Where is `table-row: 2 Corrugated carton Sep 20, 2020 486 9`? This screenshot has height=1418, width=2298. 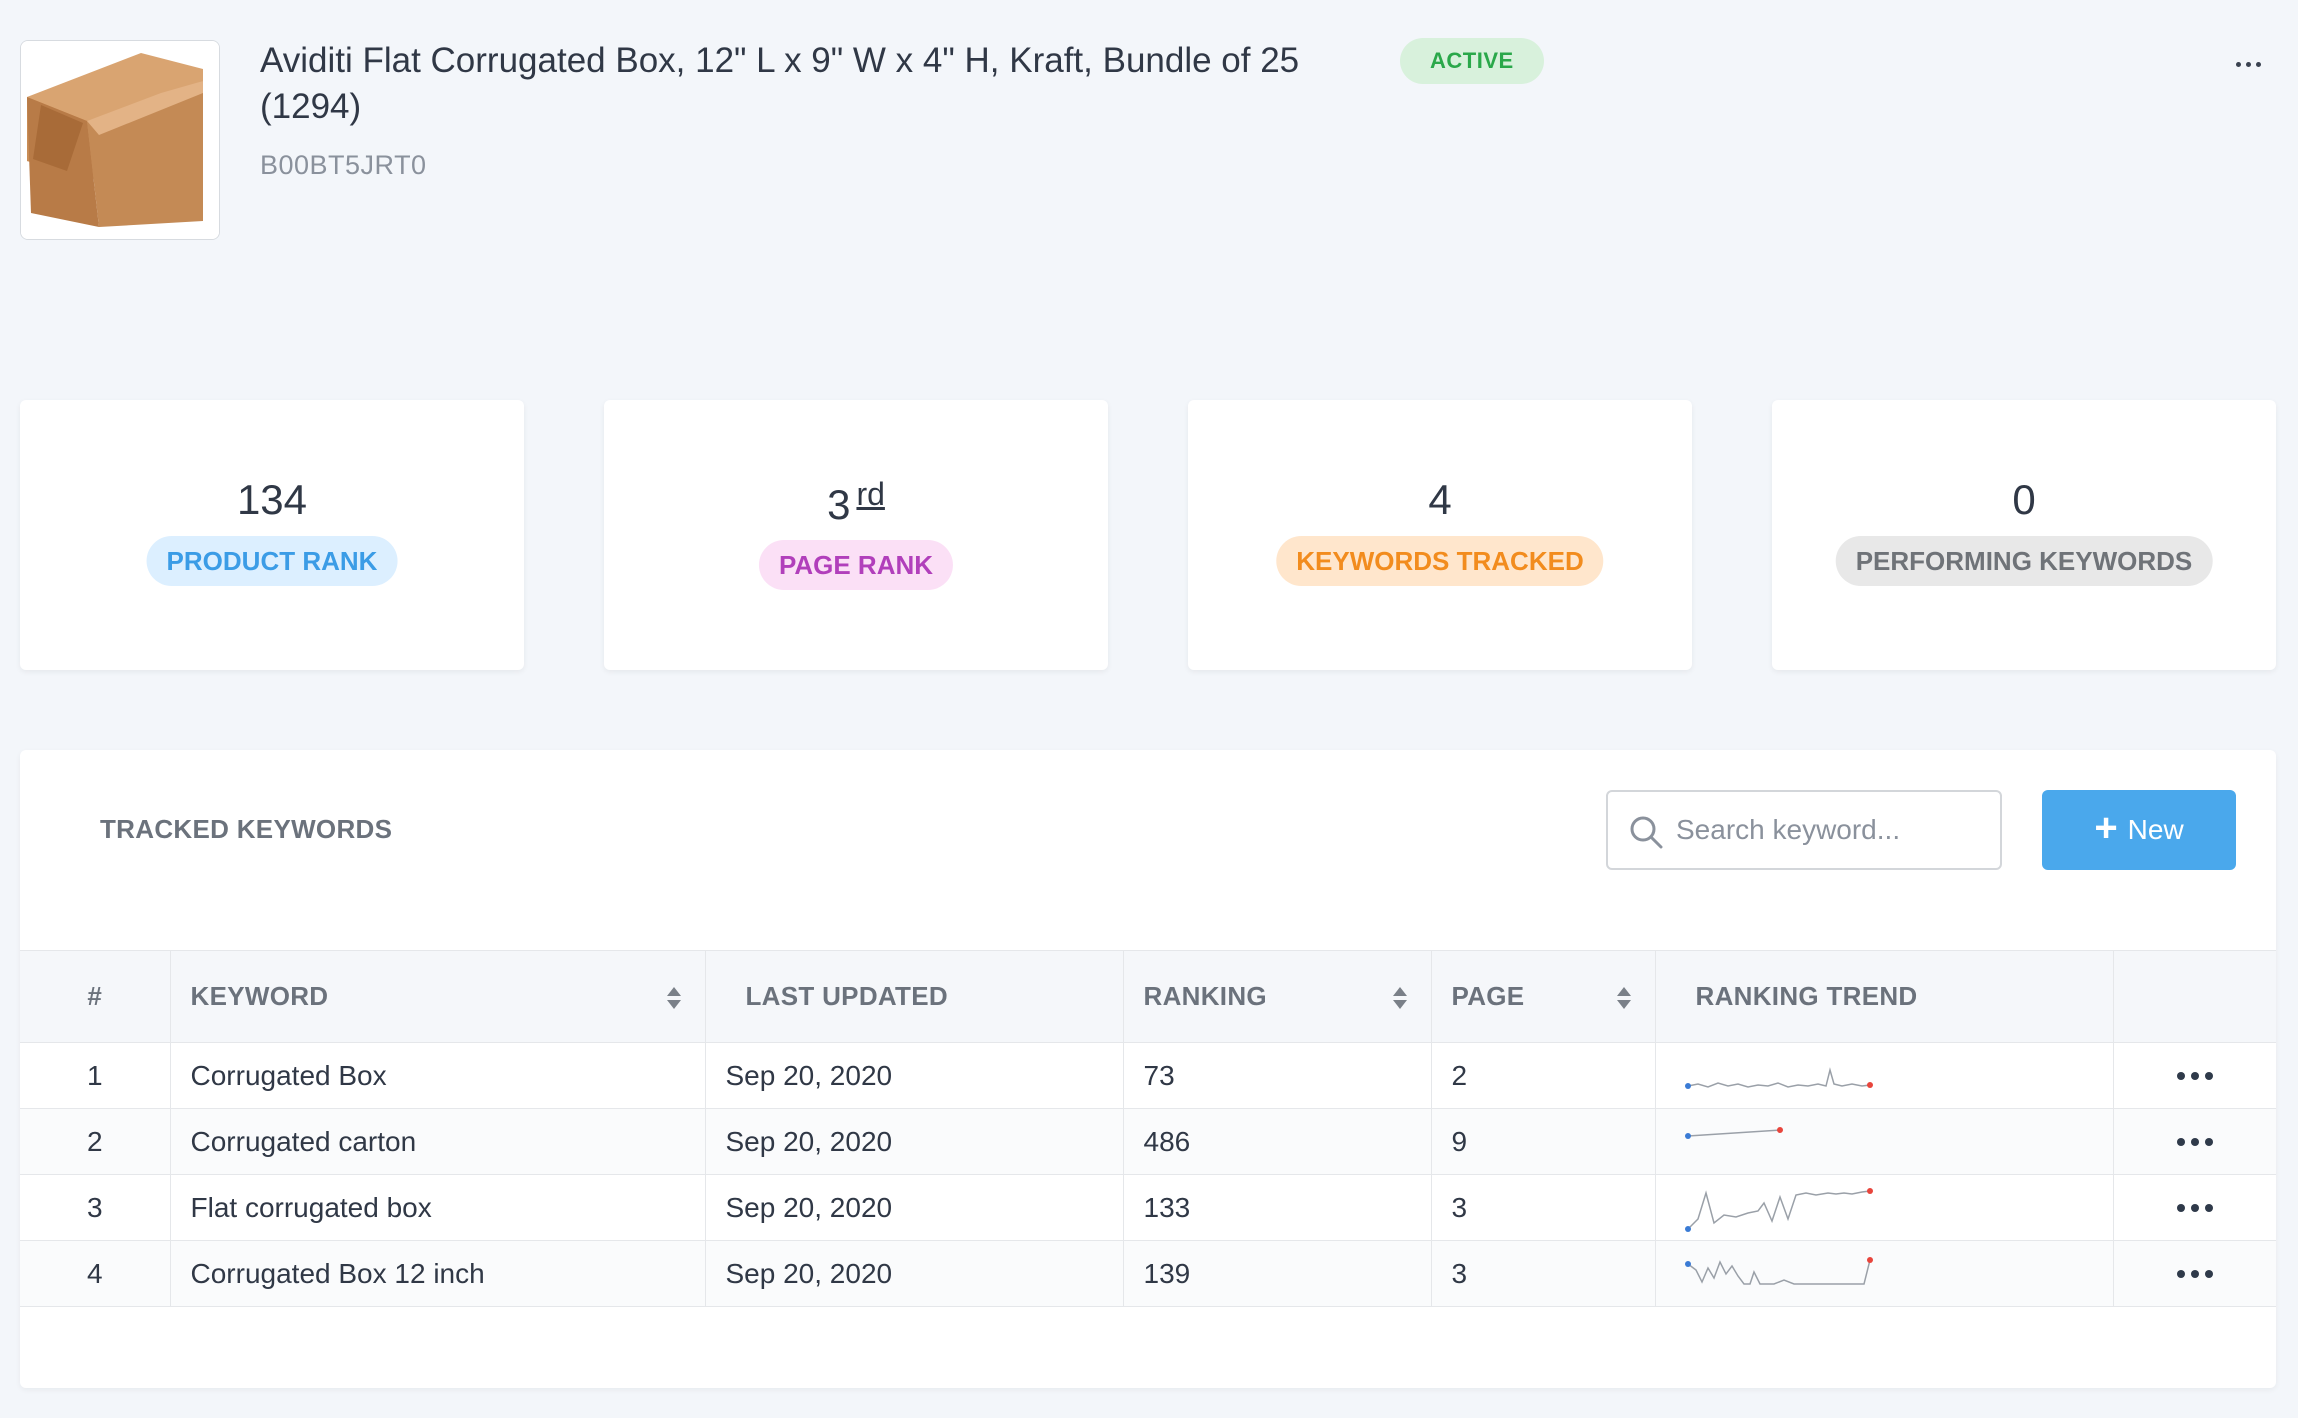
table-row: 2 Corrugated carton Sep 20, 2020 486 9 is located at coordinates (1148, 1141).